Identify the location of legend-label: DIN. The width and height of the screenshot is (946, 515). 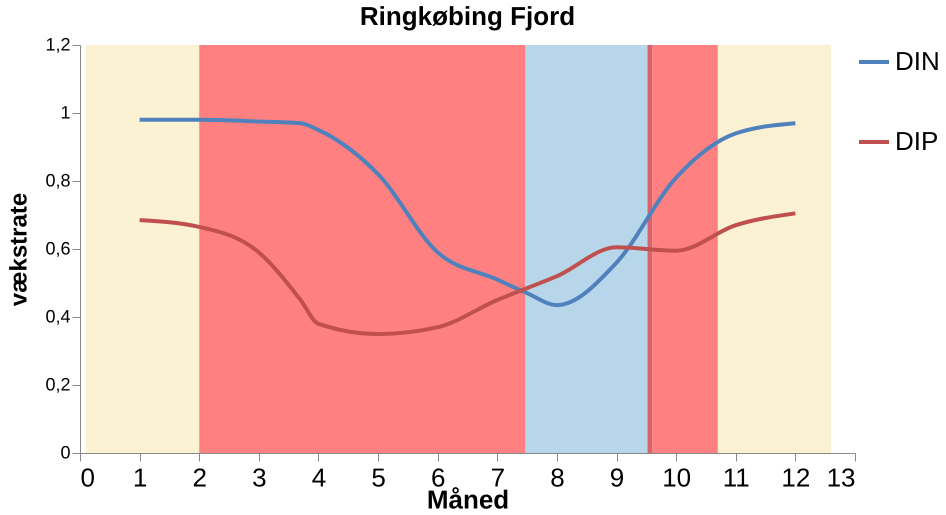
(917, 61).